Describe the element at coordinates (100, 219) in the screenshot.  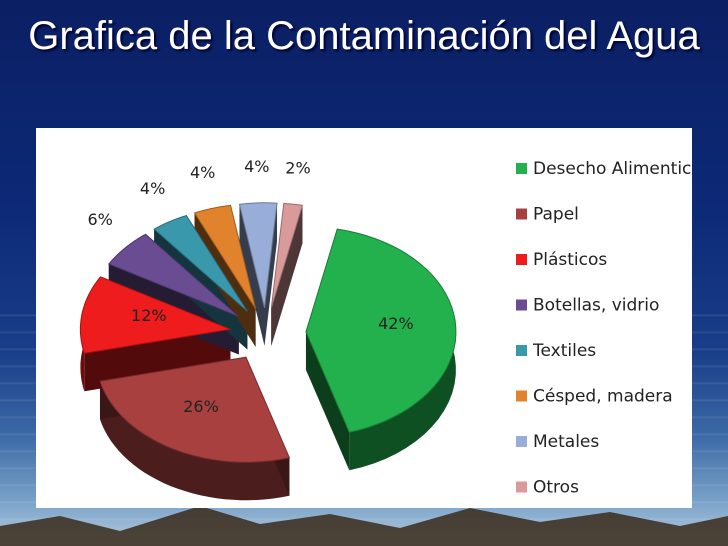
I see `data-label-3: 6%` at that location.